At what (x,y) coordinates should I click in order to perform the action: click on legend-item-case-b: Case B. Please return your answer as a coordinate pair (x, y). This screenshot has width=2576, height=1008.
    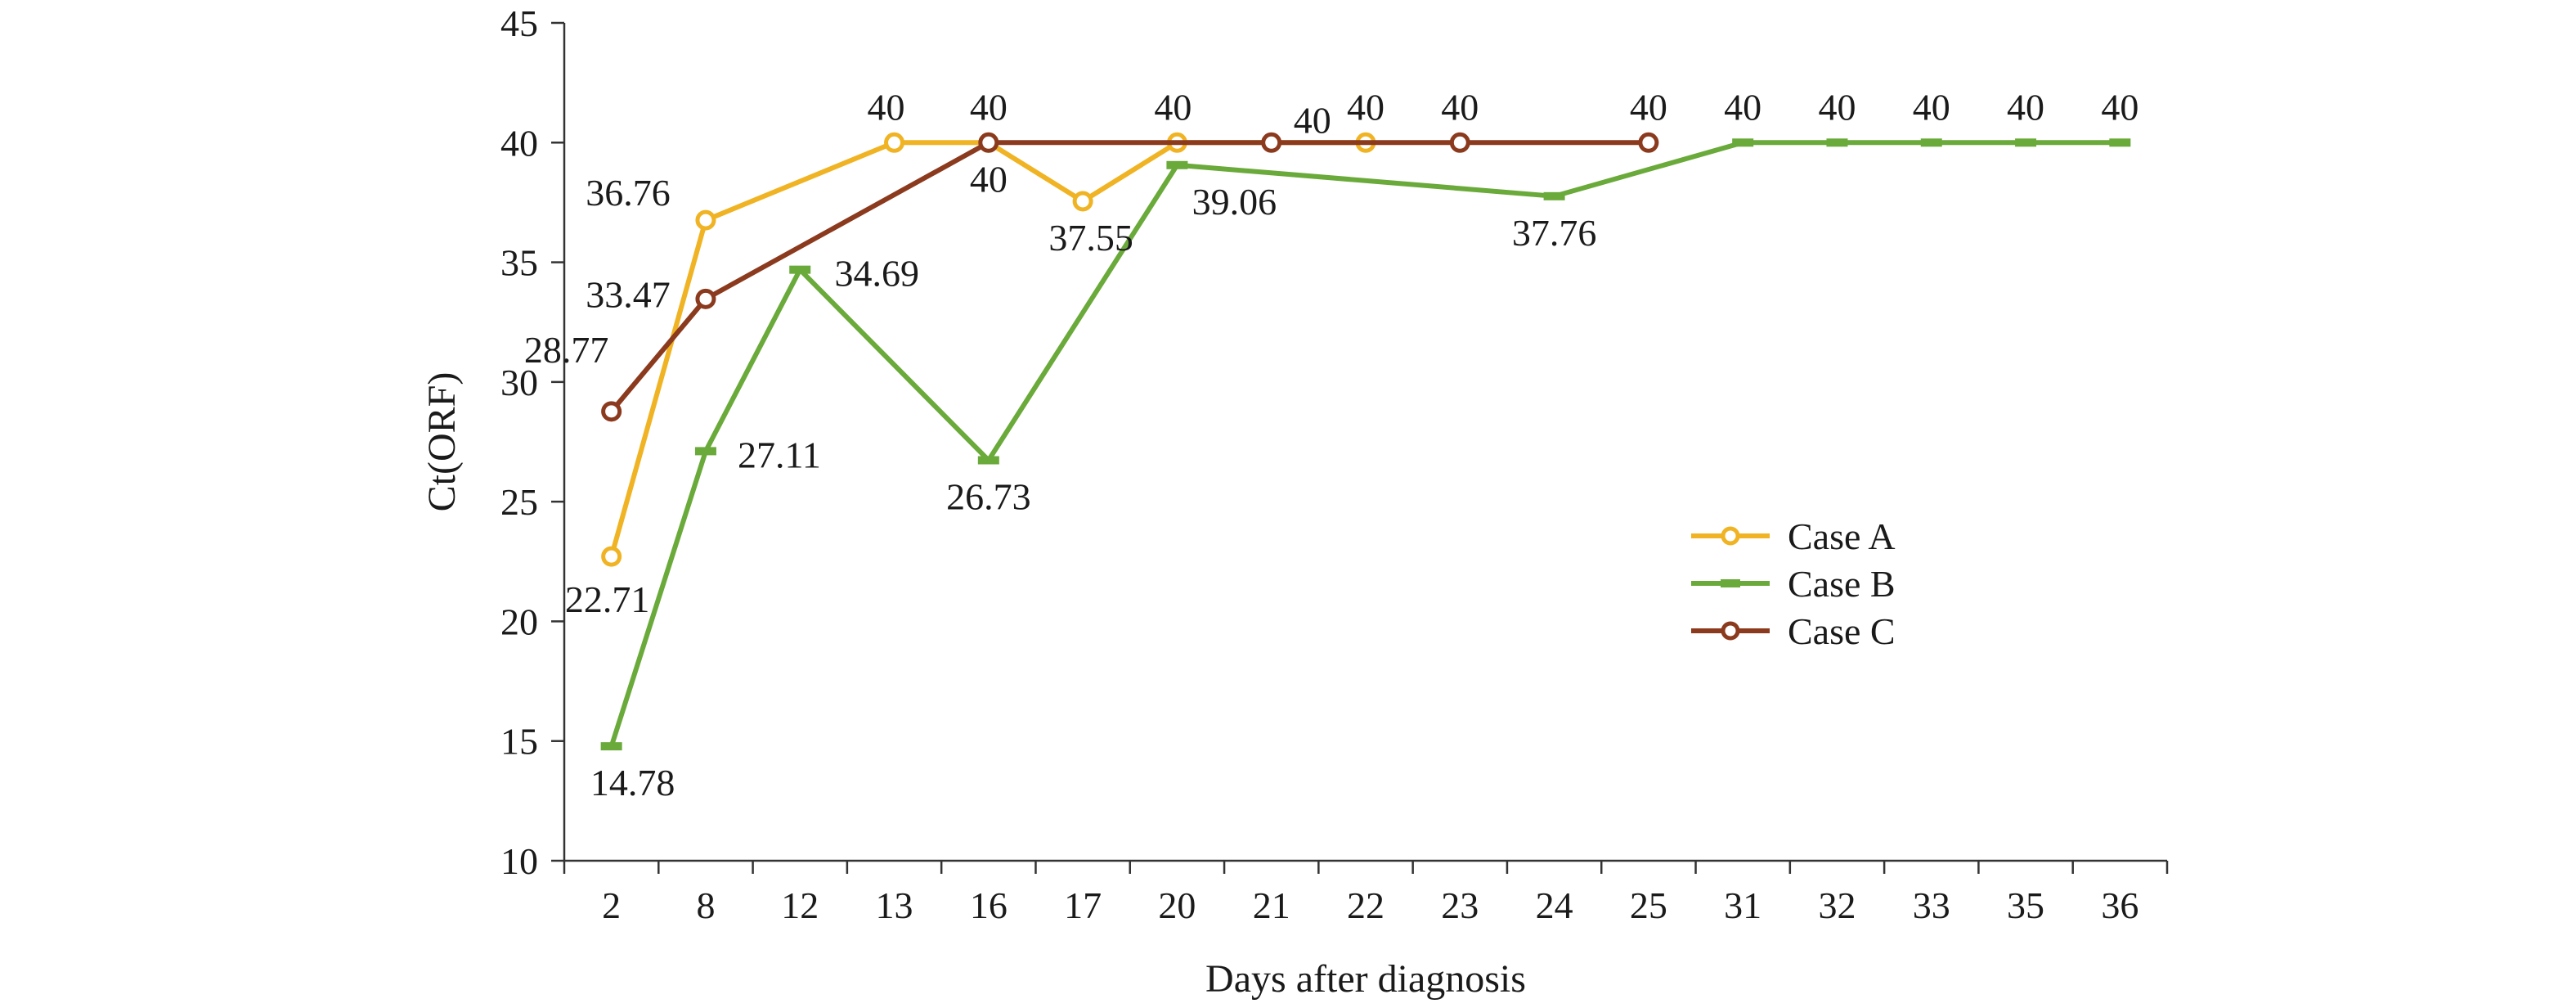
    Looking at the image, I should click on (1793, 584).